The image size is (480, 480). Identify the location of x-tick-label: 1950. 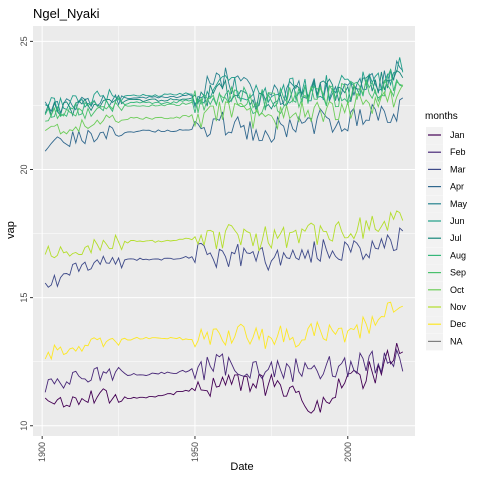
(195, 452).